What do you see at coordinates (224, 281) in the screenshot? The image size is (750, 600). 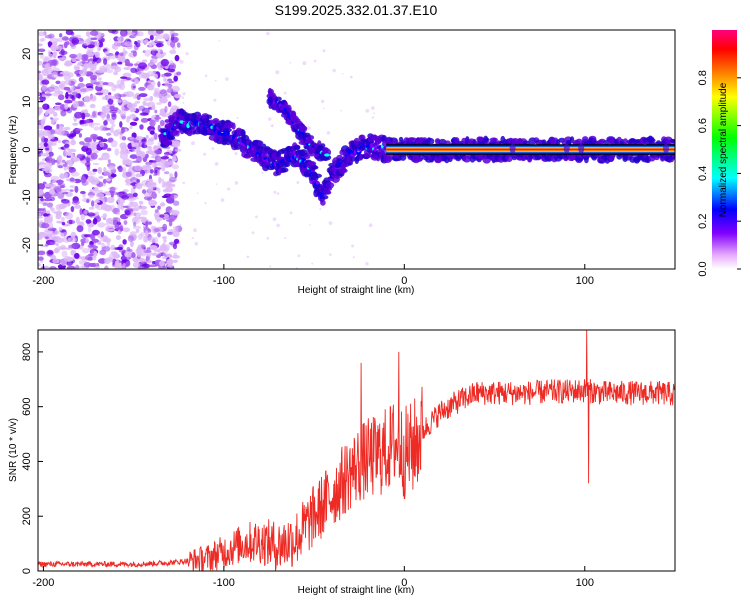 I see `spectrogram-x-tick-label: -100` at bounding box center [224, 281].